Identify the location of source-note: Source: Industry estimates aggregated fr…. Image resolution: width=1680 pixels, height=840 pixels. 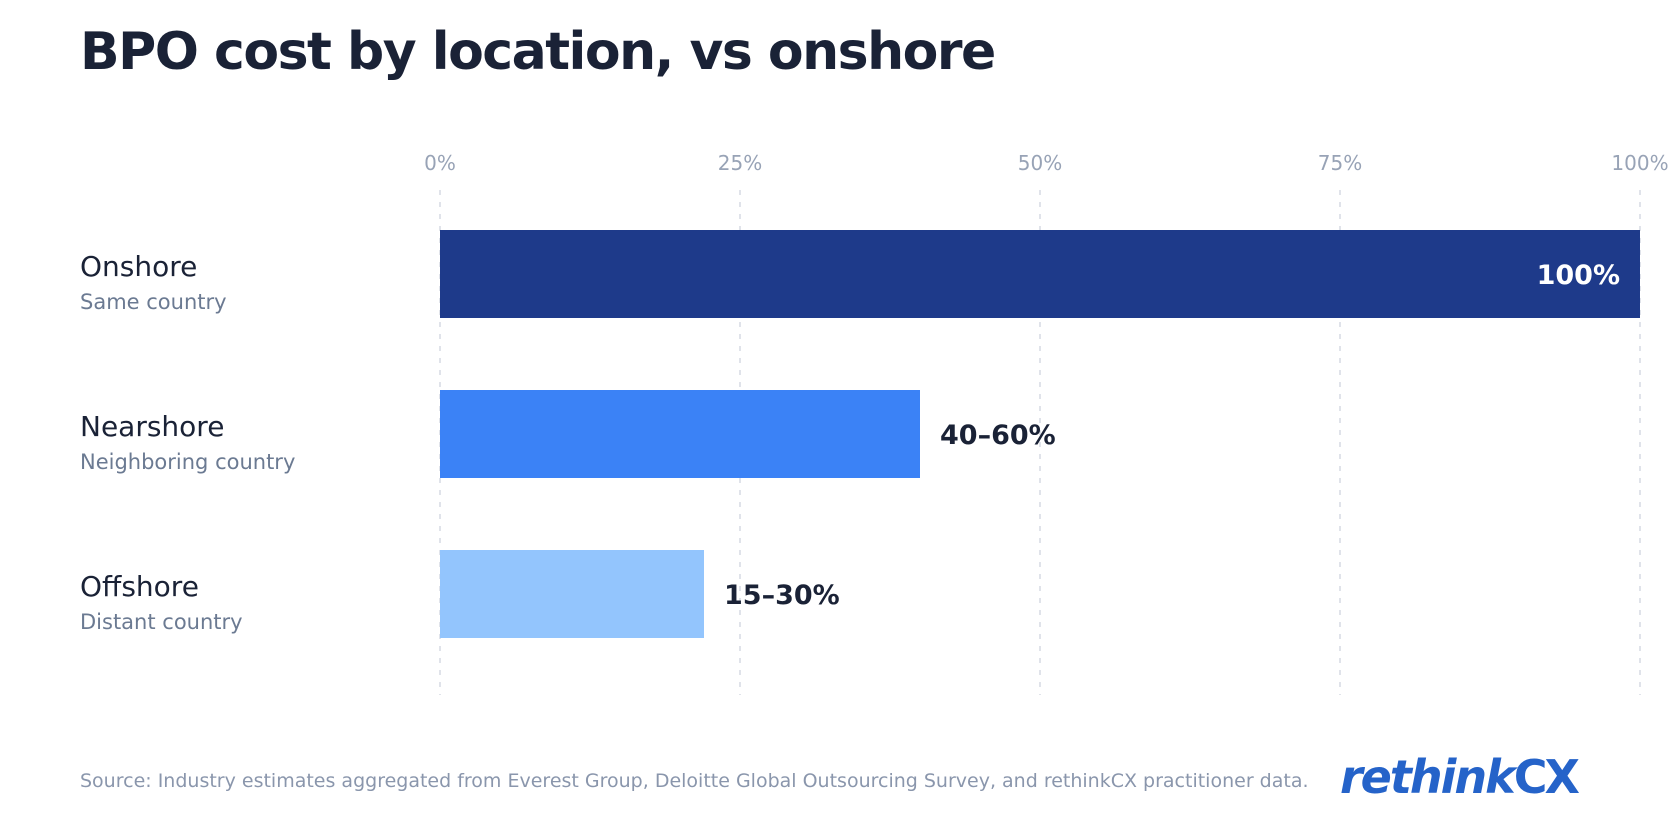
(694, 781).